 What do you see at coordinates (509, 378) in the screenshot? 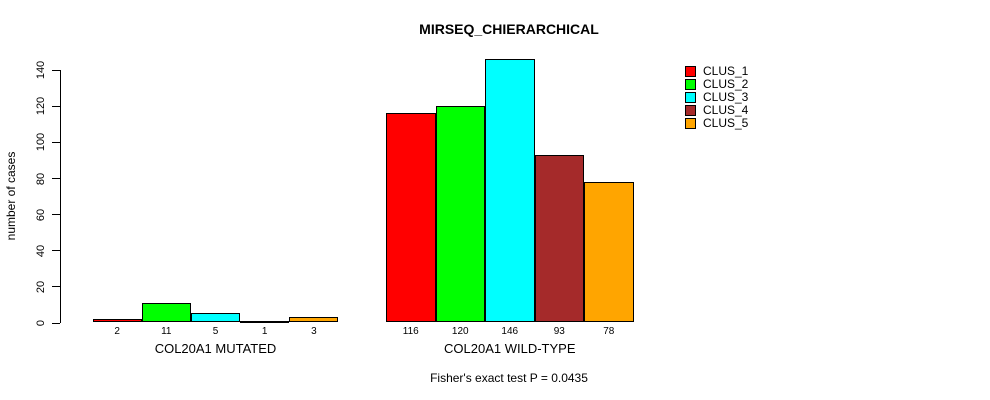
I see `subtitle-pvalue: Fisher's exact test P = 0.0435` at bounding box center [509, 378].